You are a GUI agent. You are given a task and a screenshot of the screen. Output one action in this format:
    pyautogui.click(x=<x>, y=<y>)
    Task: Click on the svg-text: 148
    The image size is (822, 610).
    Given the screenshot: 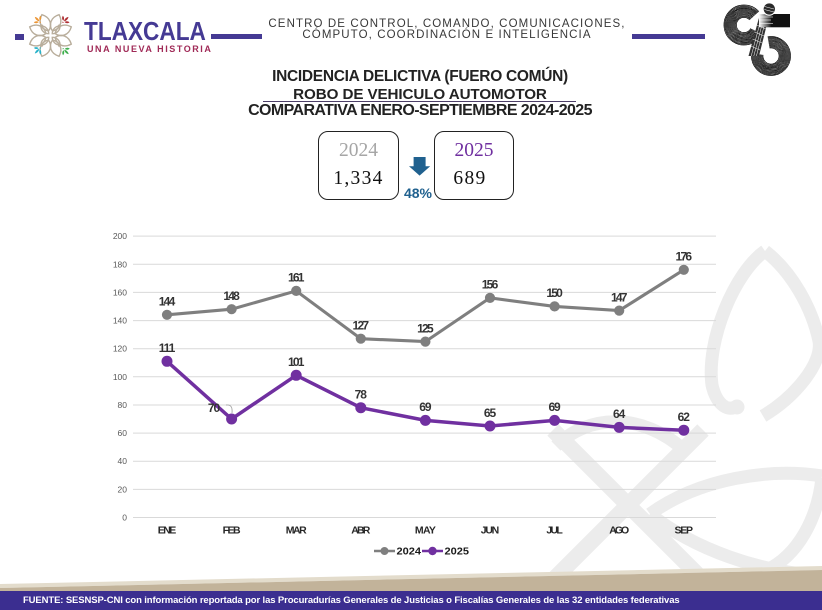 What is the action you would take?
    pyautogui.click(x=231, y=296)
    